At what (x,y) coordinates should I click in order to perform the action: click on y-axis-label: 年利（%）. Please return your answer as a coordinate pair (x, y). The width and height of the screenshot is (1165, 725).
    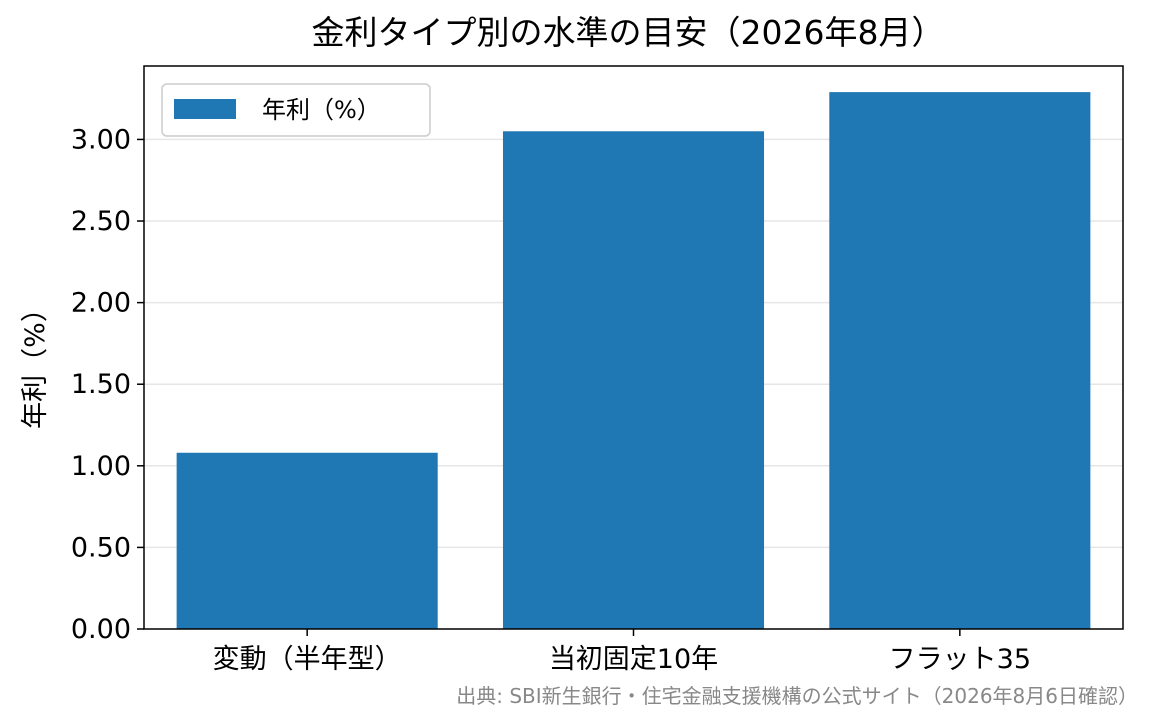
    Looking at the image, I should click on (35, 362).